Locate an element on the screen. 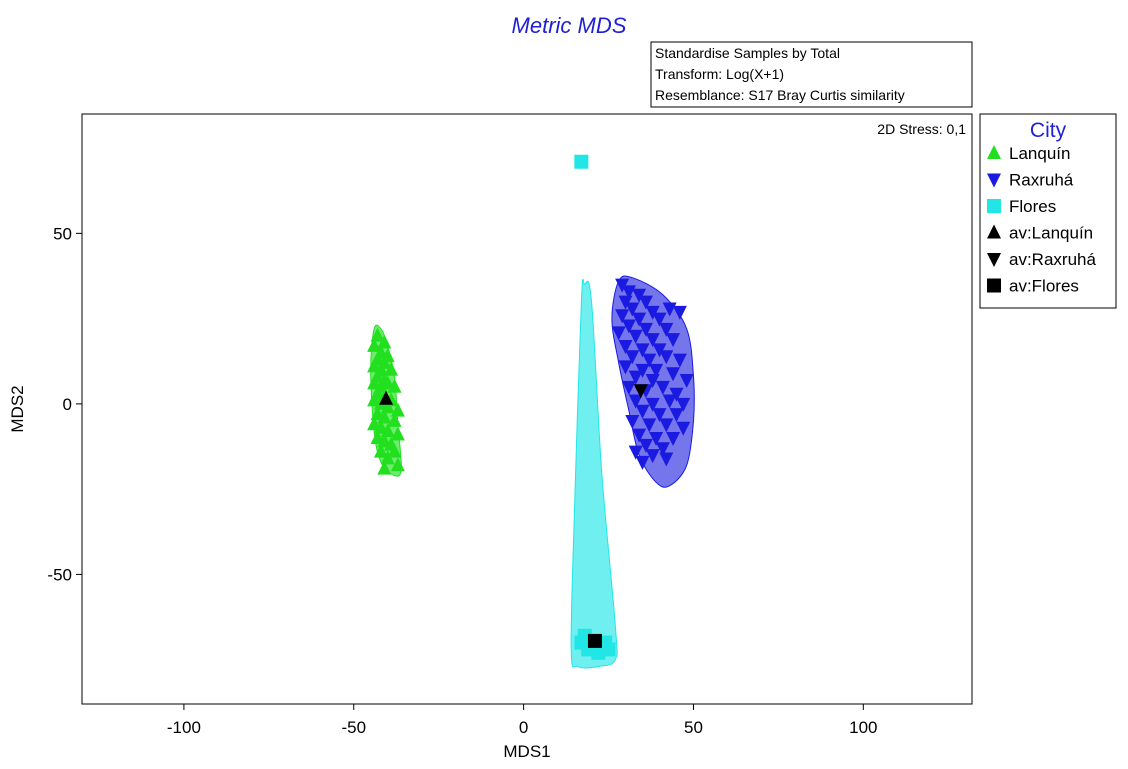  annotation-line-1: Standardise Samples by Total is located at coordinates (747, 53).